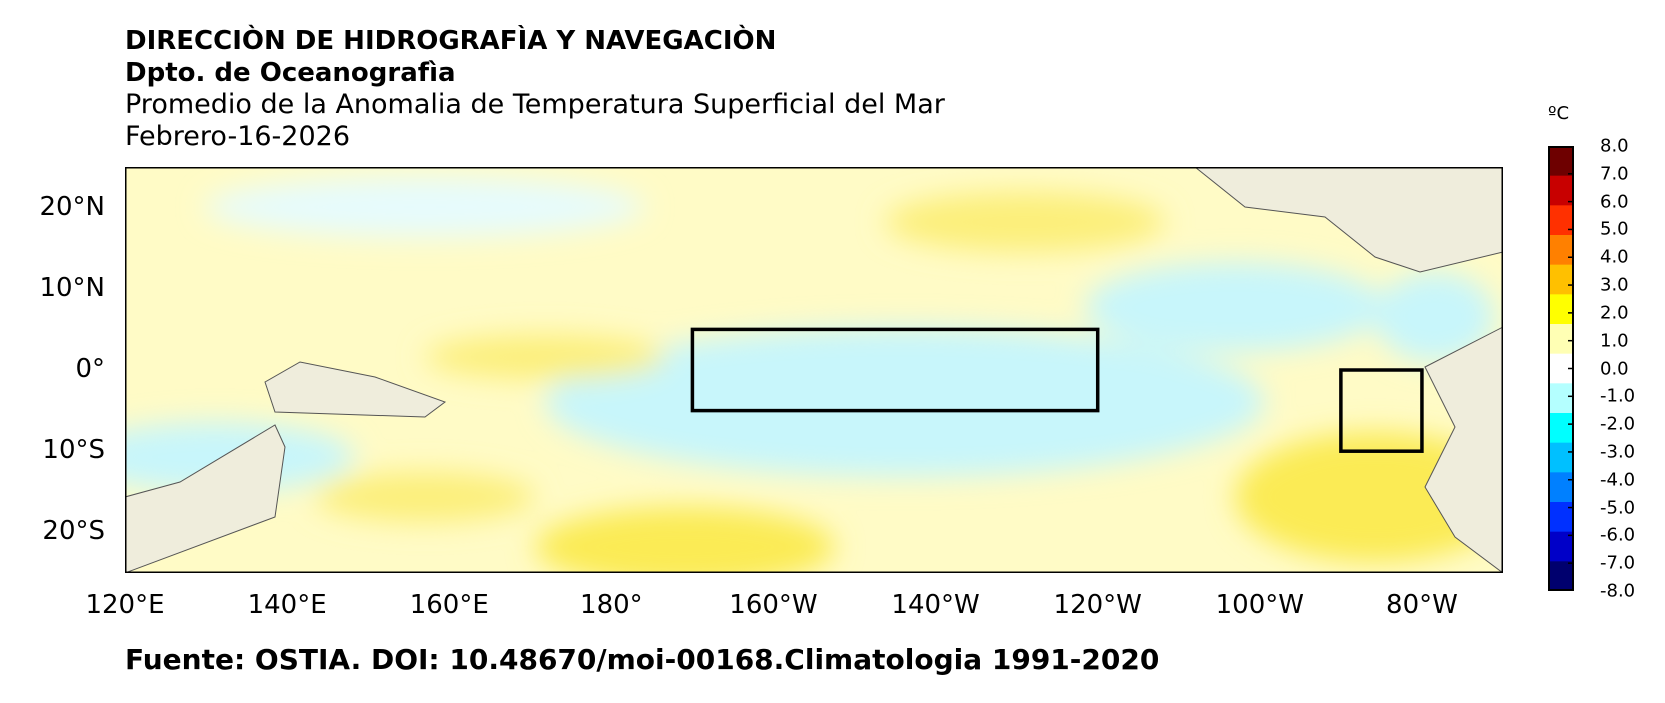  I want to click on lat-label-0: 20°N, so click(72, 206).